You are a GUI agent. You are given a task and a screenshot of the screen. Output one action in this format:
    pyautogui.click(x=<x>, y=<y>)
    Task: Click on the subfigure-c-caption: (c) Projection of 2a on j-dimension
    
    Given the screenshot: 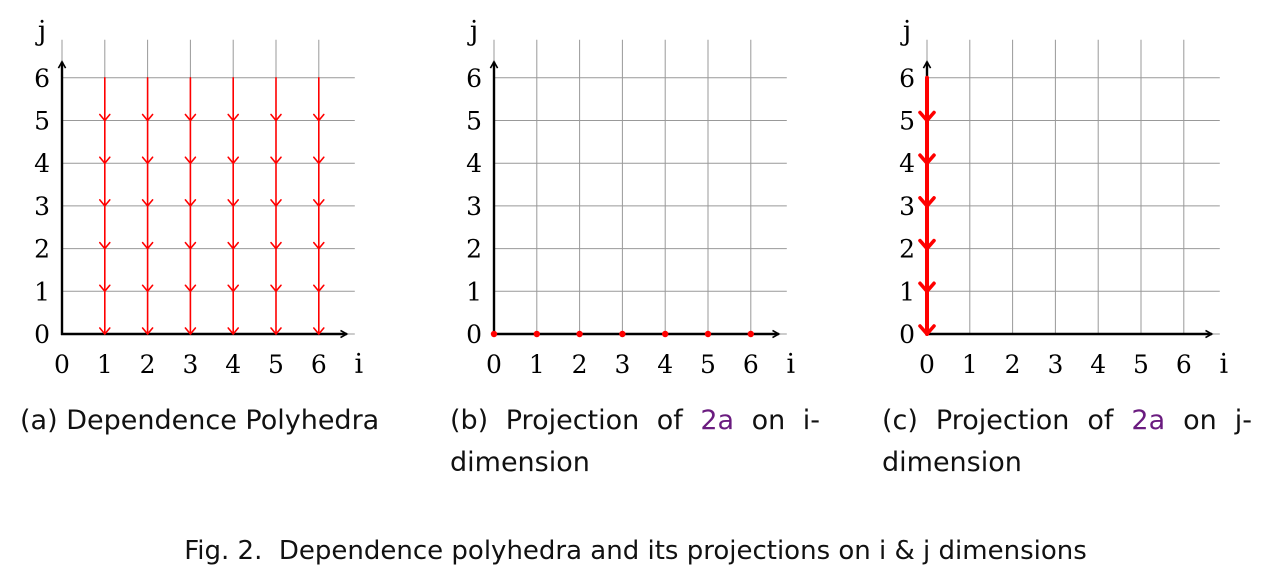 What is the action you would take?
    pyautogui.click(x=1067, y=442)
    